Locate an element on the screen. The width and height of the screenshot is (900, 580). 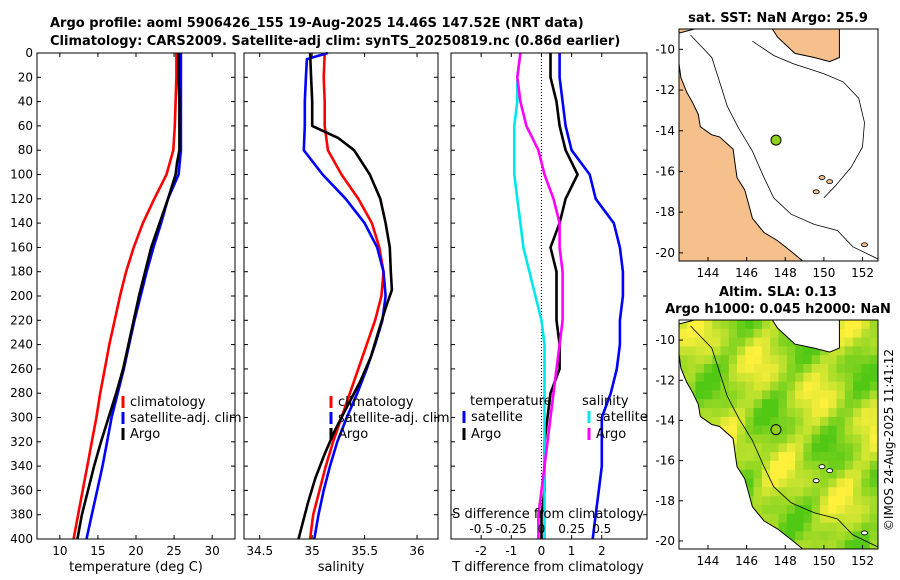
y-tick-label: 60 is located at coordinates (25, 126).